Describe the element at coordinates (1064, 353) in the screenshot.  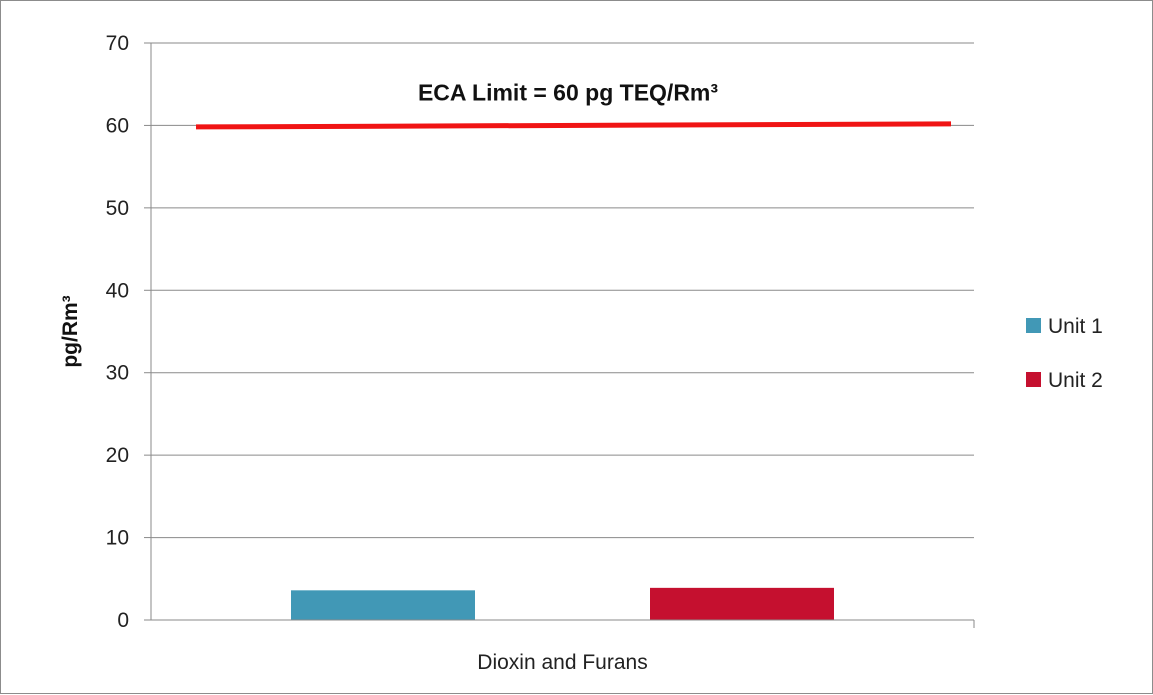
I see `legend-layer: Unit 1 Unit 2` at that location.